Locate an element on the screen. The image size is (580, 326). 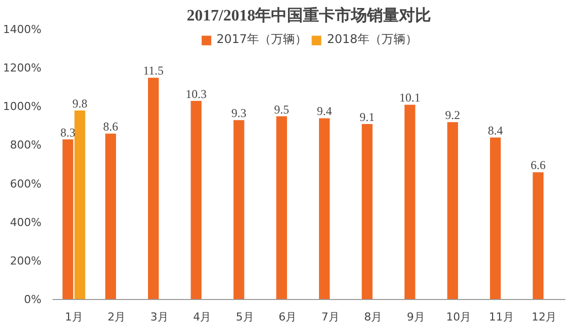
data-label: 9.1 is located at coordinates (367, 117).